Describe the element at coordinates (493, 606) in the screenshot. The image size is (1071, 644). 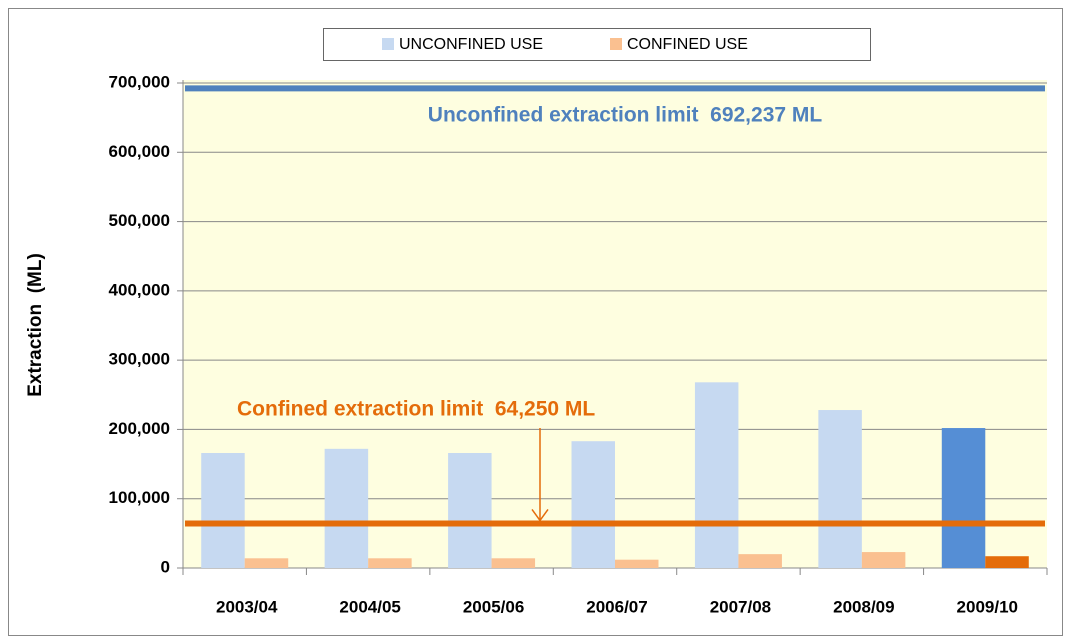
I see `x-tick-label: 2005/06` at that location.